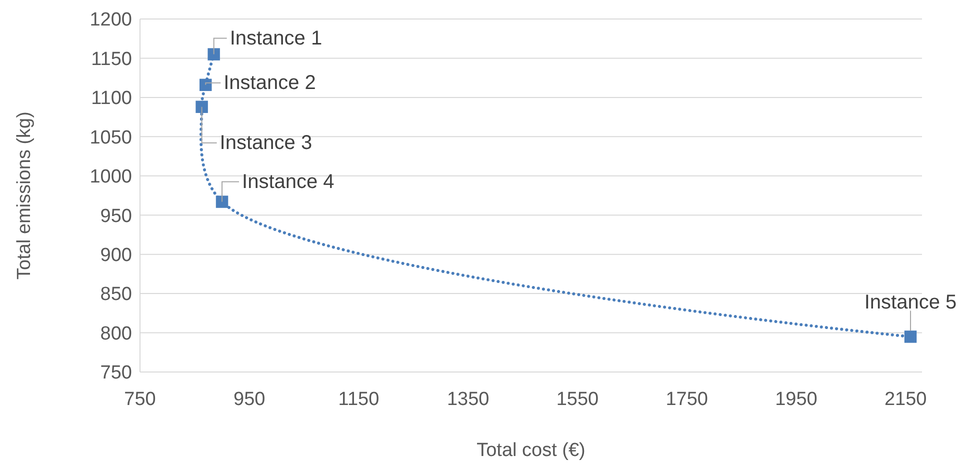 The height and width of the screenshot is (466, 973). I want to click on x-tick-label: 1350, so click(468, 399).